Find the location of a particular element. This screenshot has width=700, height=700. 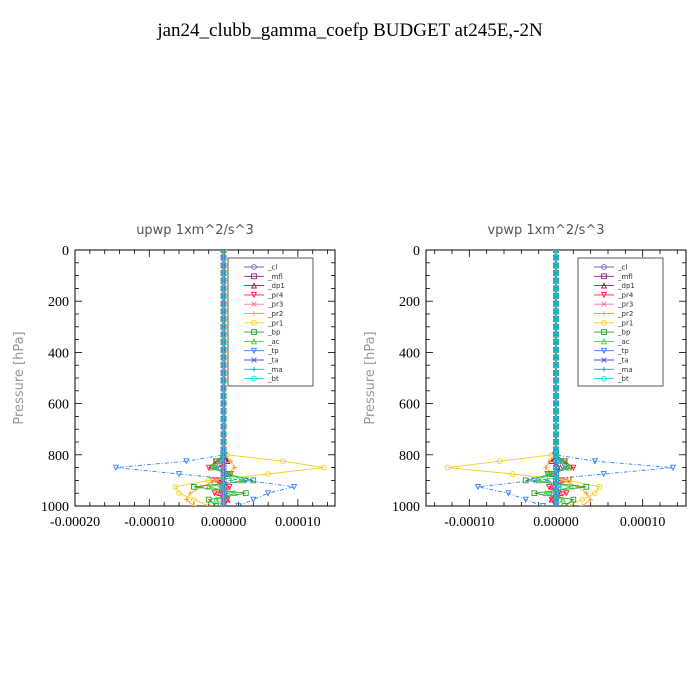

panel-title: vpwp 1xm^2/s^3 is located at coordinates (545, 230).